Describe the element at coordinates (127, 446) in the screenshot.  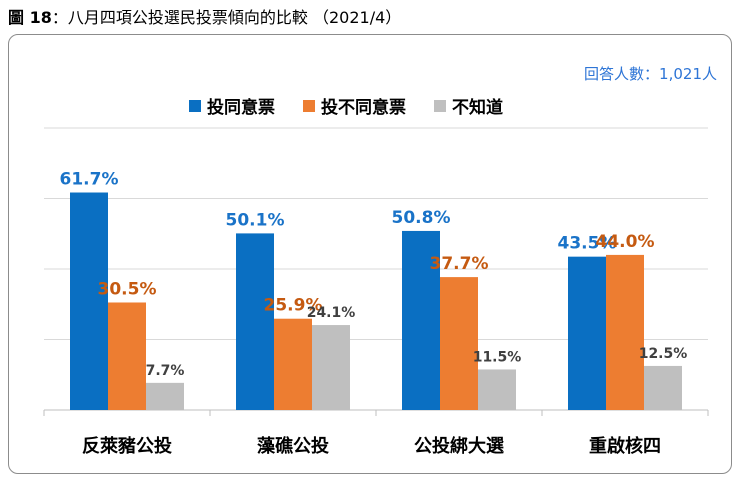
I see `category-label: 反萊豬公投` at that location.